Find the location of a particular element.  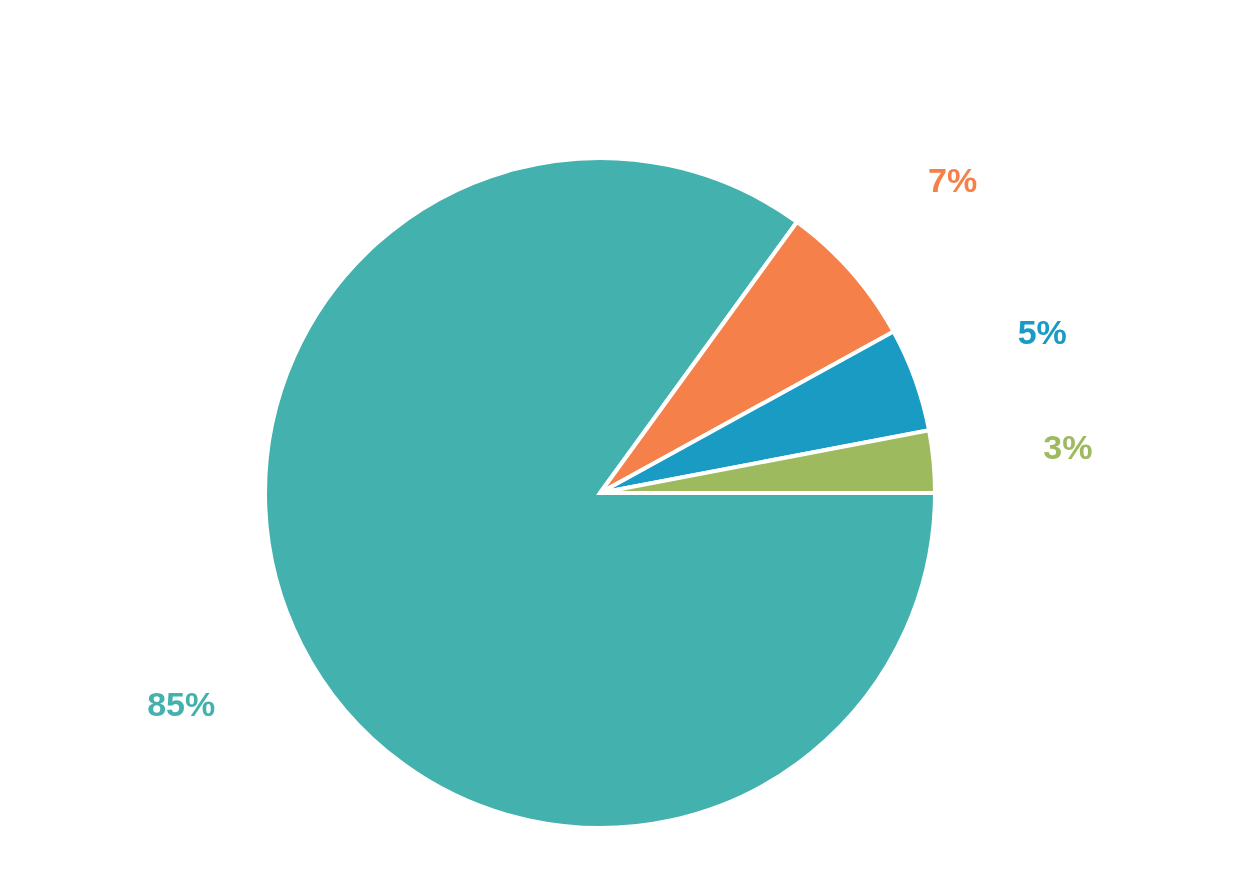

data-label: 85% is located at coordinates (181, 704).